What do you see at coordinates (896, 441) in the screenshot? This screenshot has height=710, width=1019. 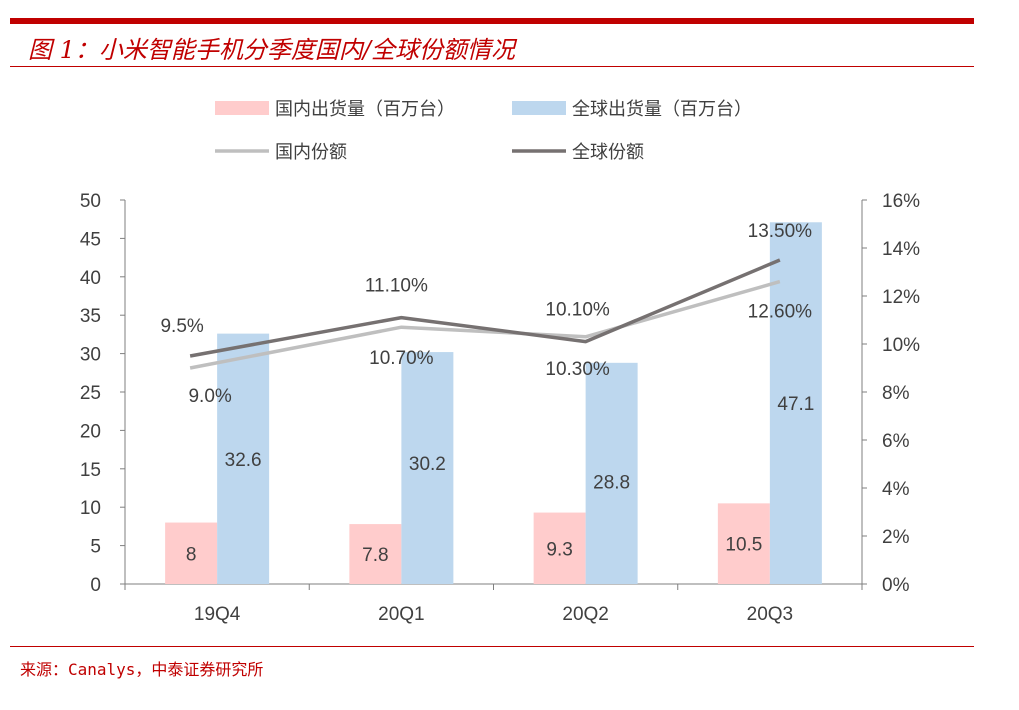 I see `right-tick-label: 6%` at bounding box center [896, 441].